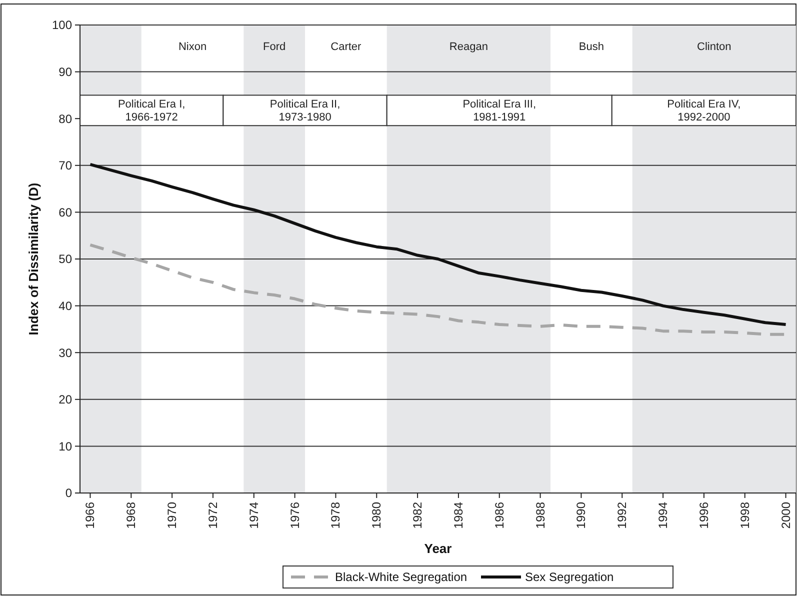 The width and height of the screenshot is (798, 601). I want to click on band-label: Ford, so click(274, 46).